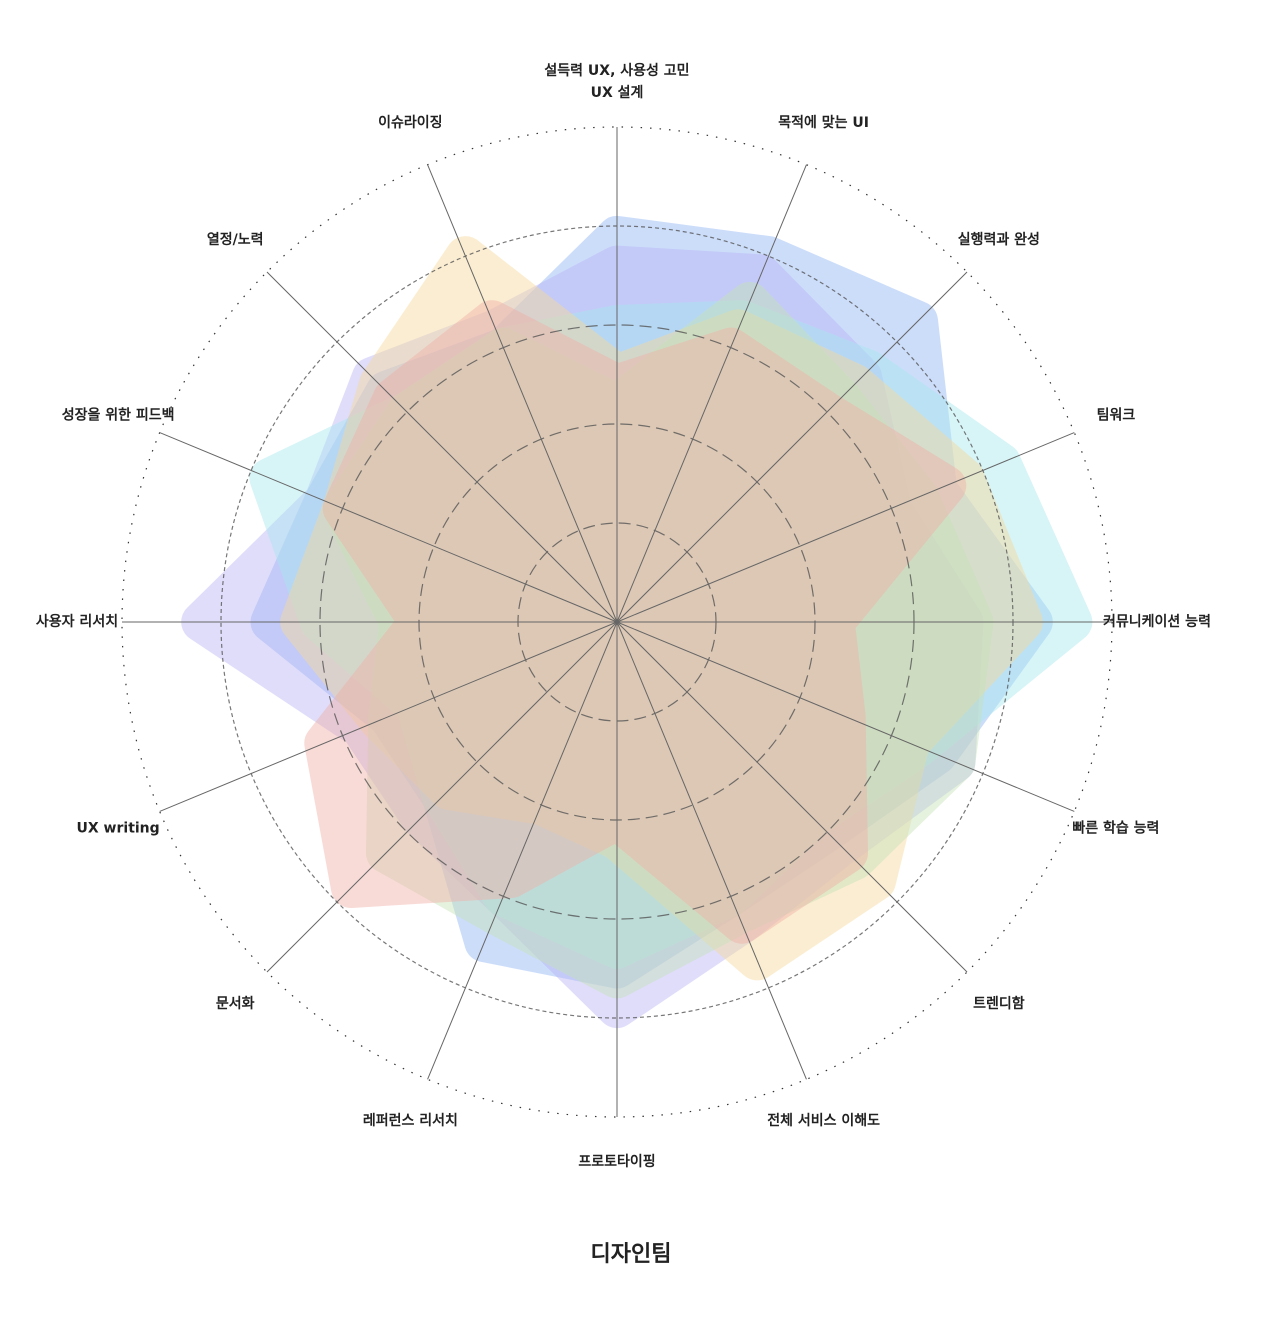 Image resolution: width=1280 pixels, height=1330 pixels. What do you see at coordinates (118, 829) in the screenshot?
I see `axis-label: UX writing` at bounding box center [118, 829].